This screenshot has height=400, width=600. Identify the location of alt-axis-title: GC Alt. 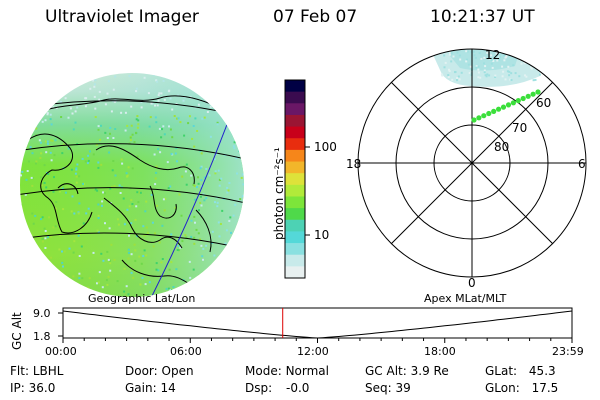
(17, 331).